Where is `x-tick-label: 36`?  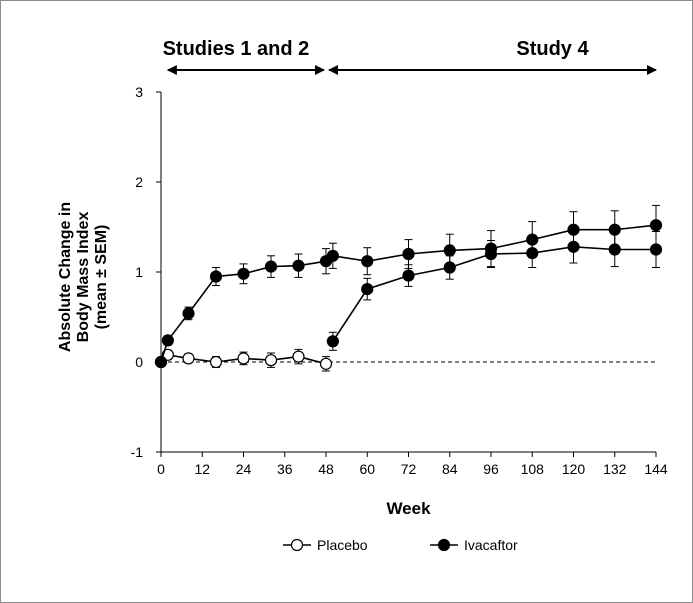 x-tick-label: 36 is located at coordinates (285, 469).